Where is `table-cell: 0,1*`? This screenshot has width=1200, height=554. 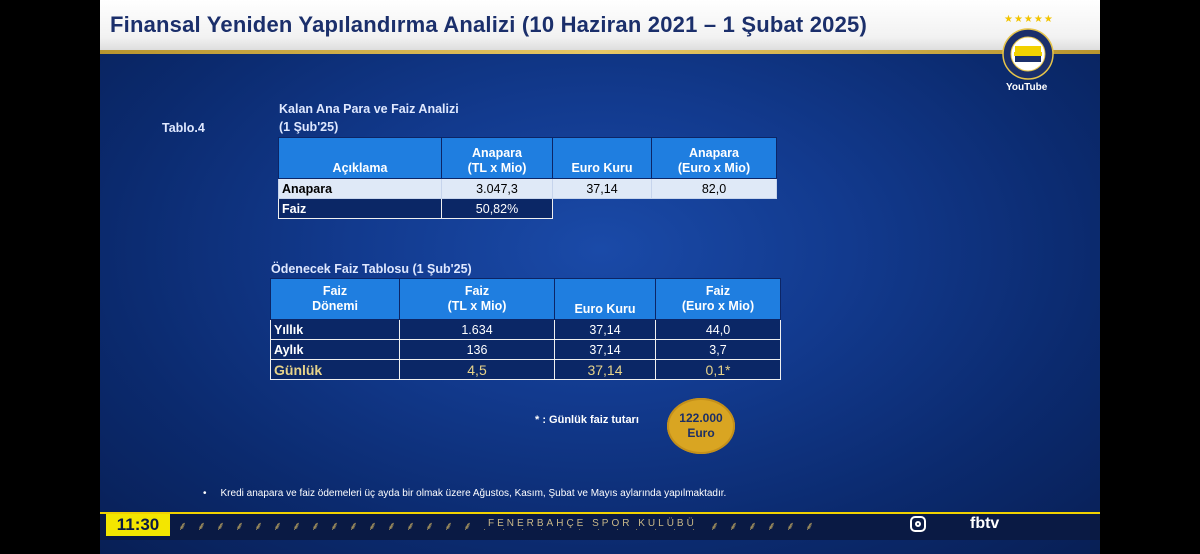 table-cell: 0,1* is located at coordinates (718, 369).